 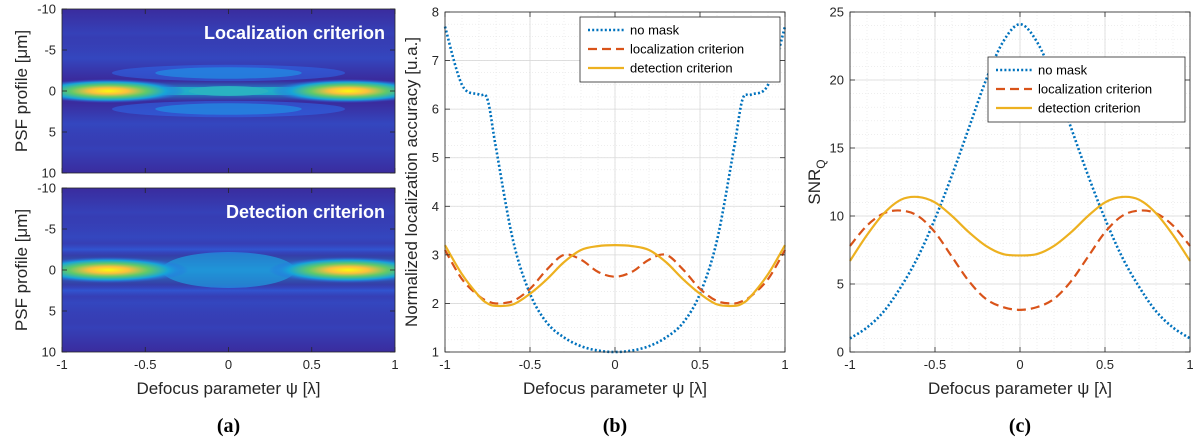 I want to click on y-tick-label: 15, so click(x=837, y=148).